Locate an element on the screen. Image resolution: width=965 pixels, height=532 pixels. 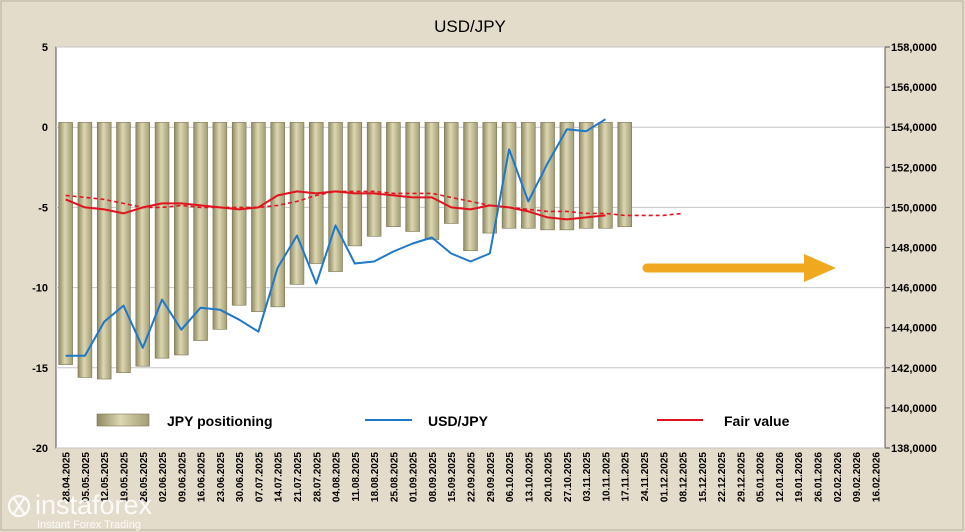
forecast-arrow-head is located at coordinates (820, 268).